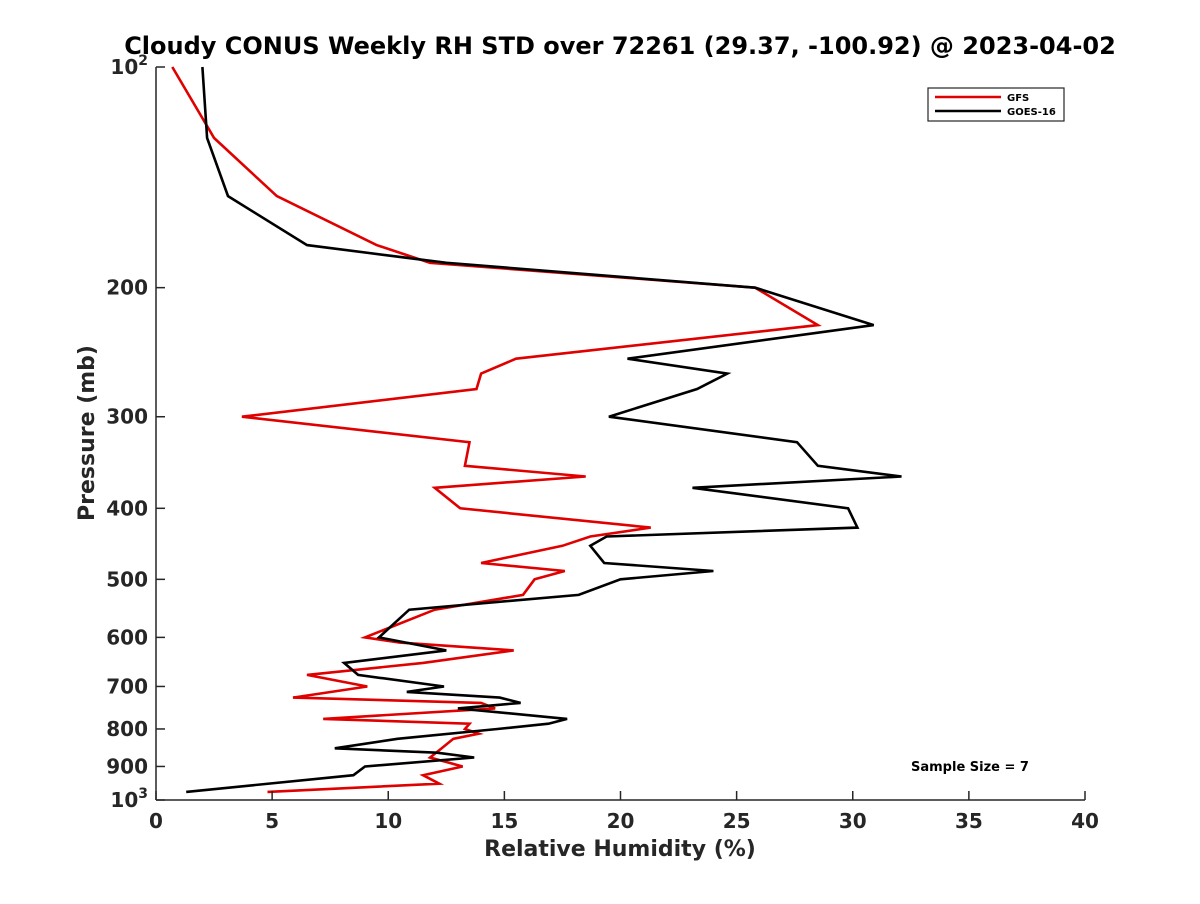 The width and height of the screenshot is (1200, 904). What do you see at coordinates (127, 637) in the screenshot?
I see `y-tick-label: 600` at bounding box center [127, 637].